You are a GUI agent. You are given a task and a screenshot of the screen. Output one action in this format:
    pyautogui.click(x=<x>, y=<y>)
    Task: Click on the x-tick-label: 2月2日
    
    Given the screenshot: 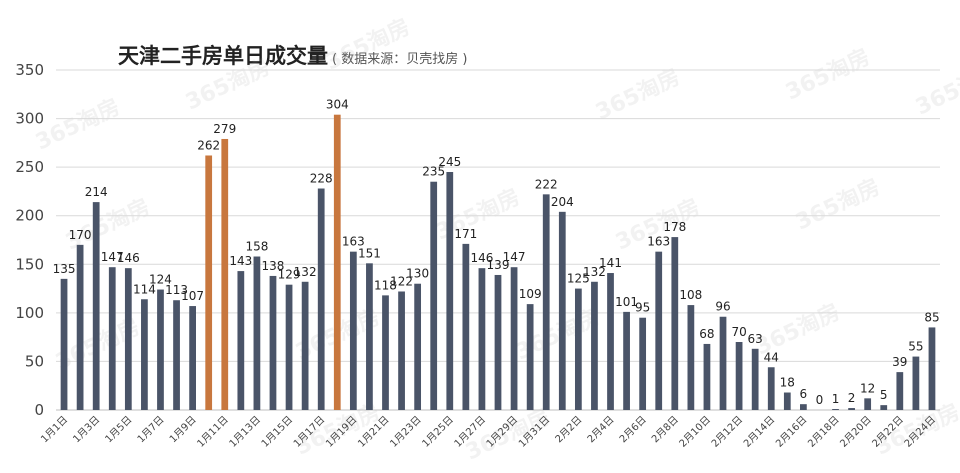 What is the action you would take?
    pyautogui.click(x=569, y=430)
    